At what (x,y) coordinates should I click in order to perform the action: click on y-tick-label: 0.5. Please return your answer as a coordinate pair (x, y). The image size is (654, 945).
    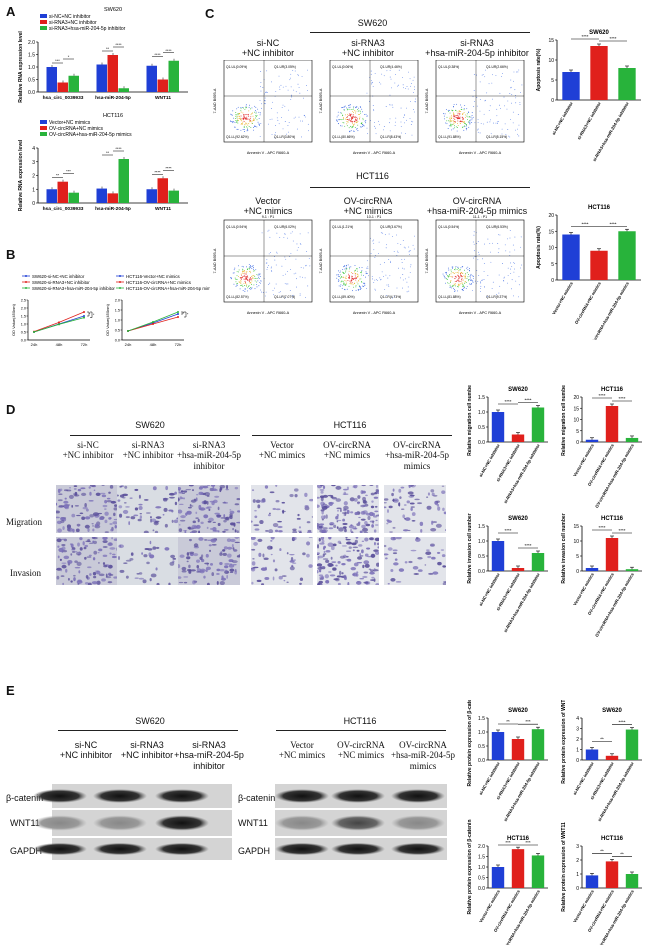
    Looking at the image, I should click on (117, 331).